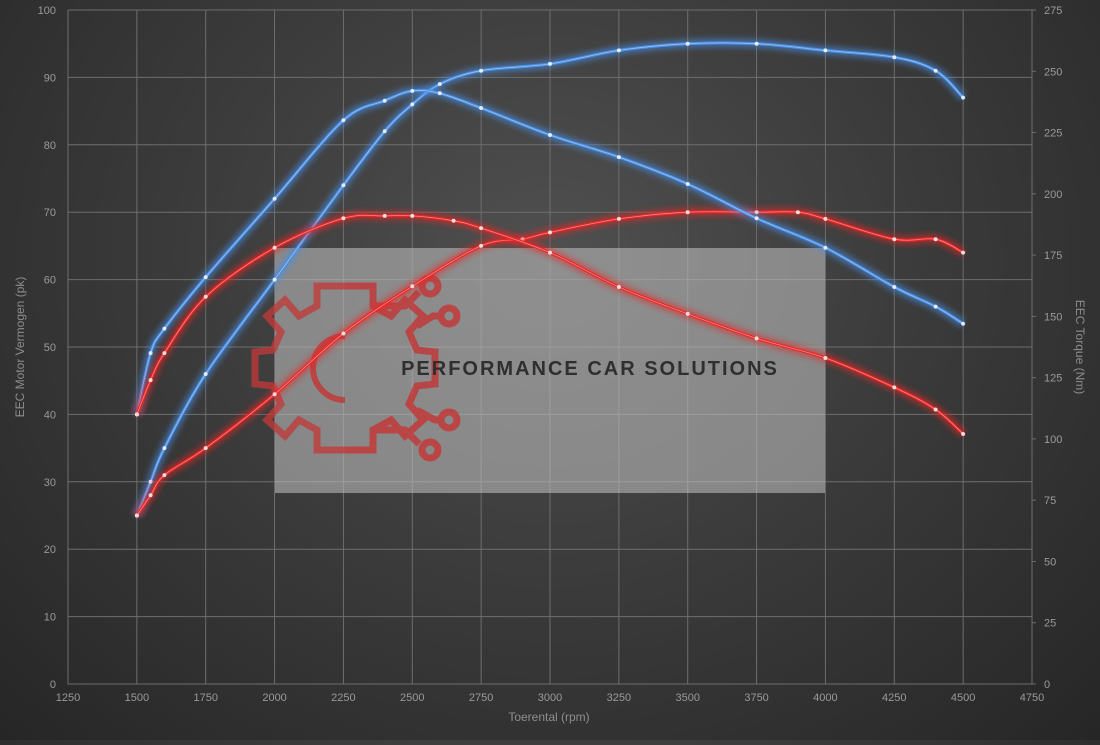 This screenshot has height=745, width=1100. What do you see at coordinates (50, 483) in the screenshot?
I see `y-left-tick-label: 30` at bounding box center [50, 483].